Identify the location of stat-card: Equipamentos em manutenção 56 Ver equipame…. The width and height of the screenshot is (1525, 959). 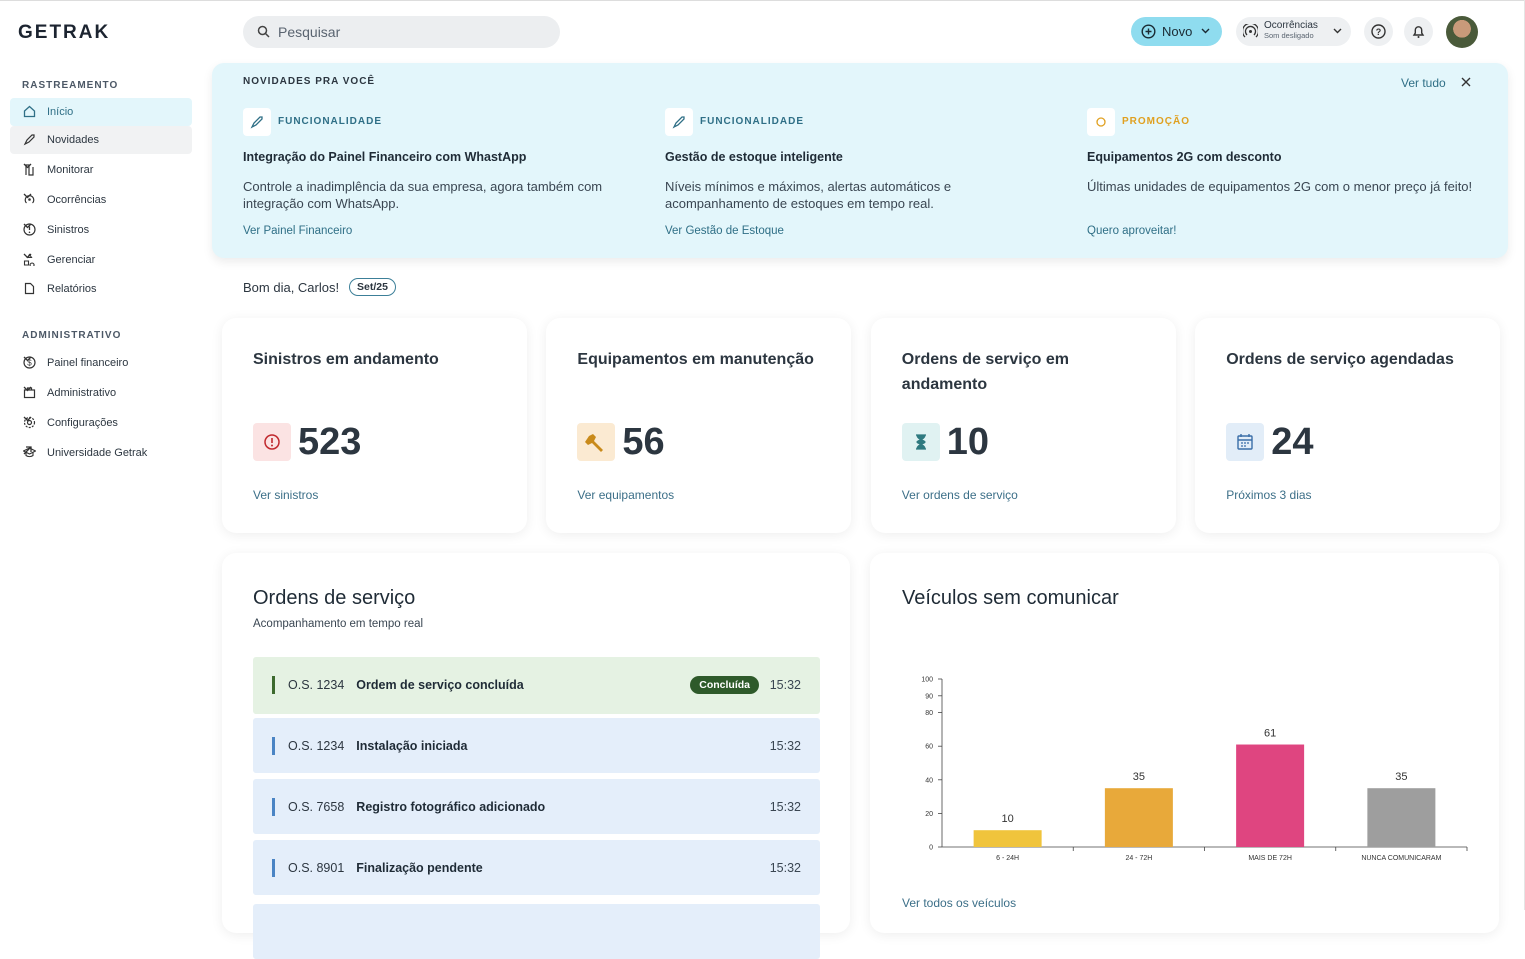
(699, 425).